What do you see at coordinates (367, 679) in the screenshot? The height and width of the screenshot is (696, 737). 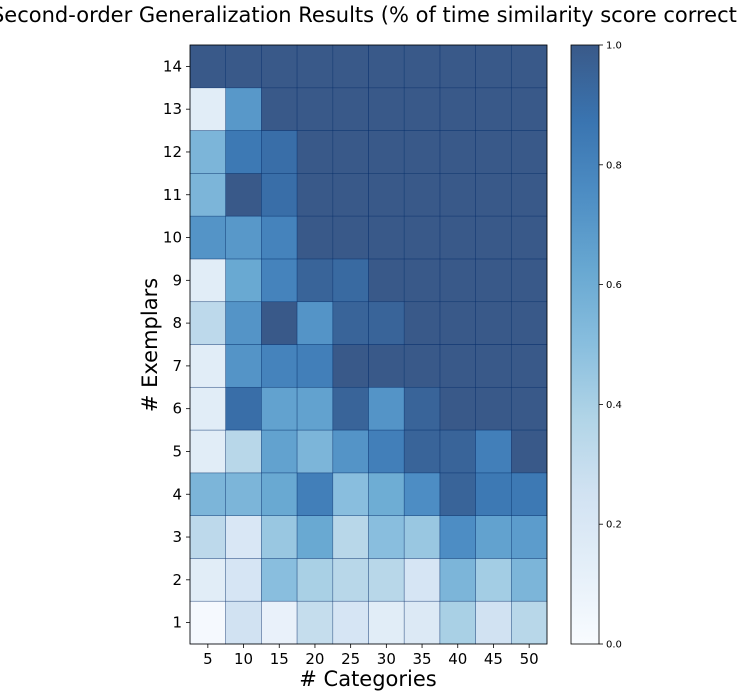 I see `x-axis-label: # Categories` at bounding box center [367, 679].